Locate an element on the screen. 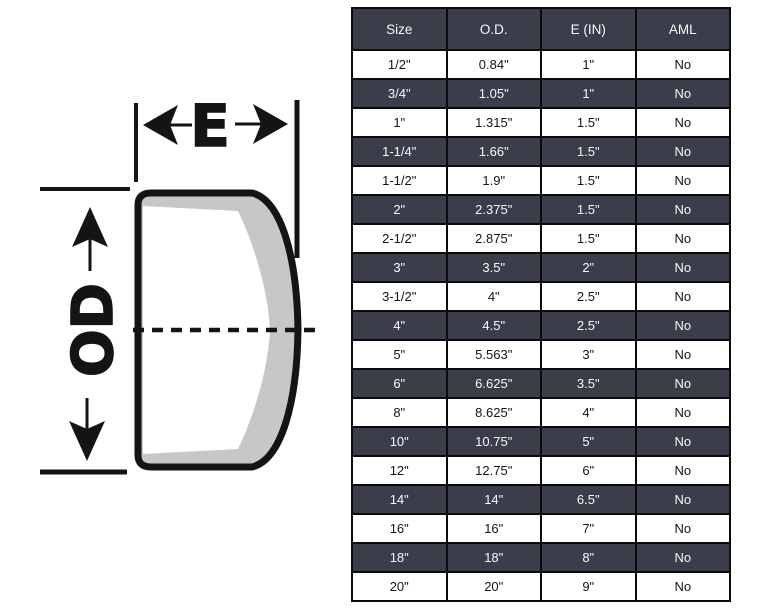  table-row: 2" 2.375" 1.5" No is located at coordinates (541, 209).